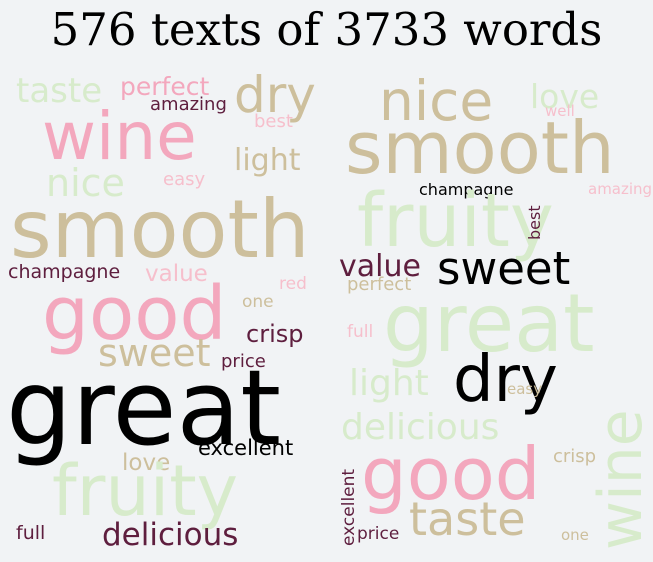 Image resolution: width=653 pixels, height=562 pixels. What do you see at coordinates (560, 111) in the screenshot?
I see `word-well: well` at bounding box center [560, 111].